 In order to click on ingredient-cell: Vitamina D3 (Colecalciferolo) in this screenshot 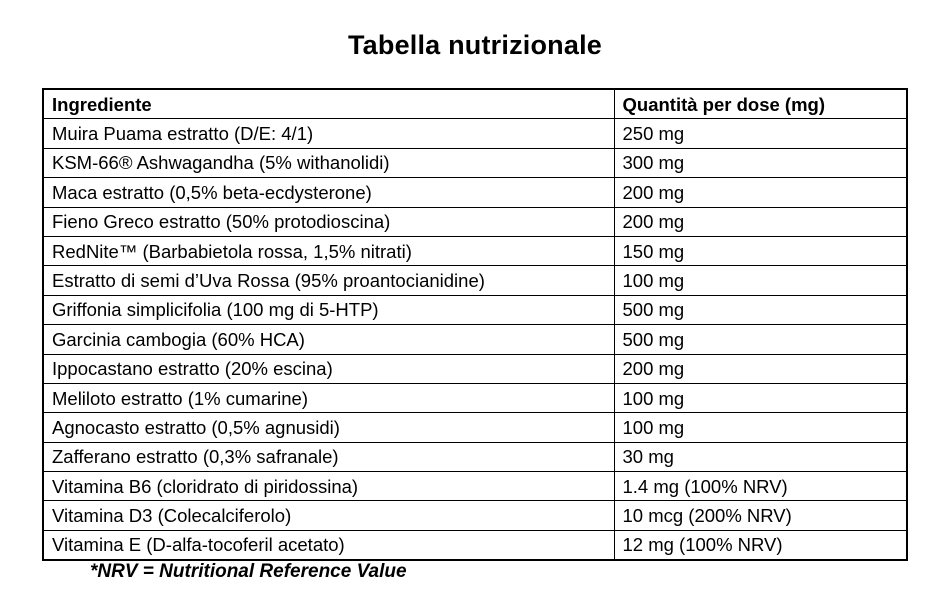, I will do `click(328, 515)`.